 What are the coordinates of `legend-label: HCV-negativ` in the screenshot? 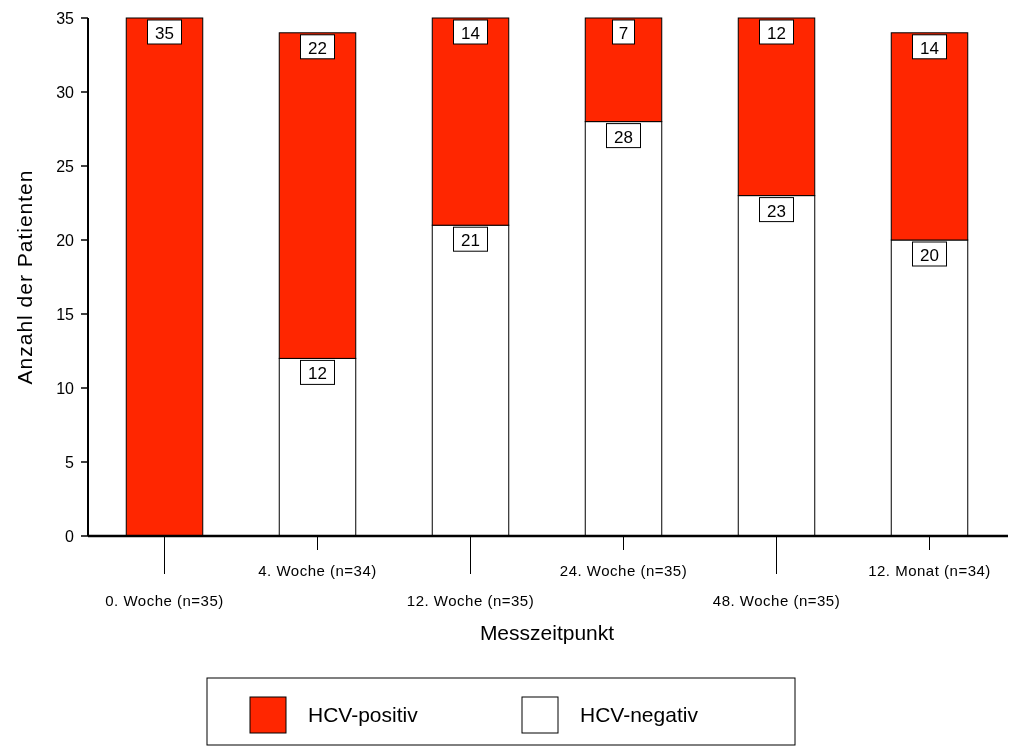 It's located at (639, 714).